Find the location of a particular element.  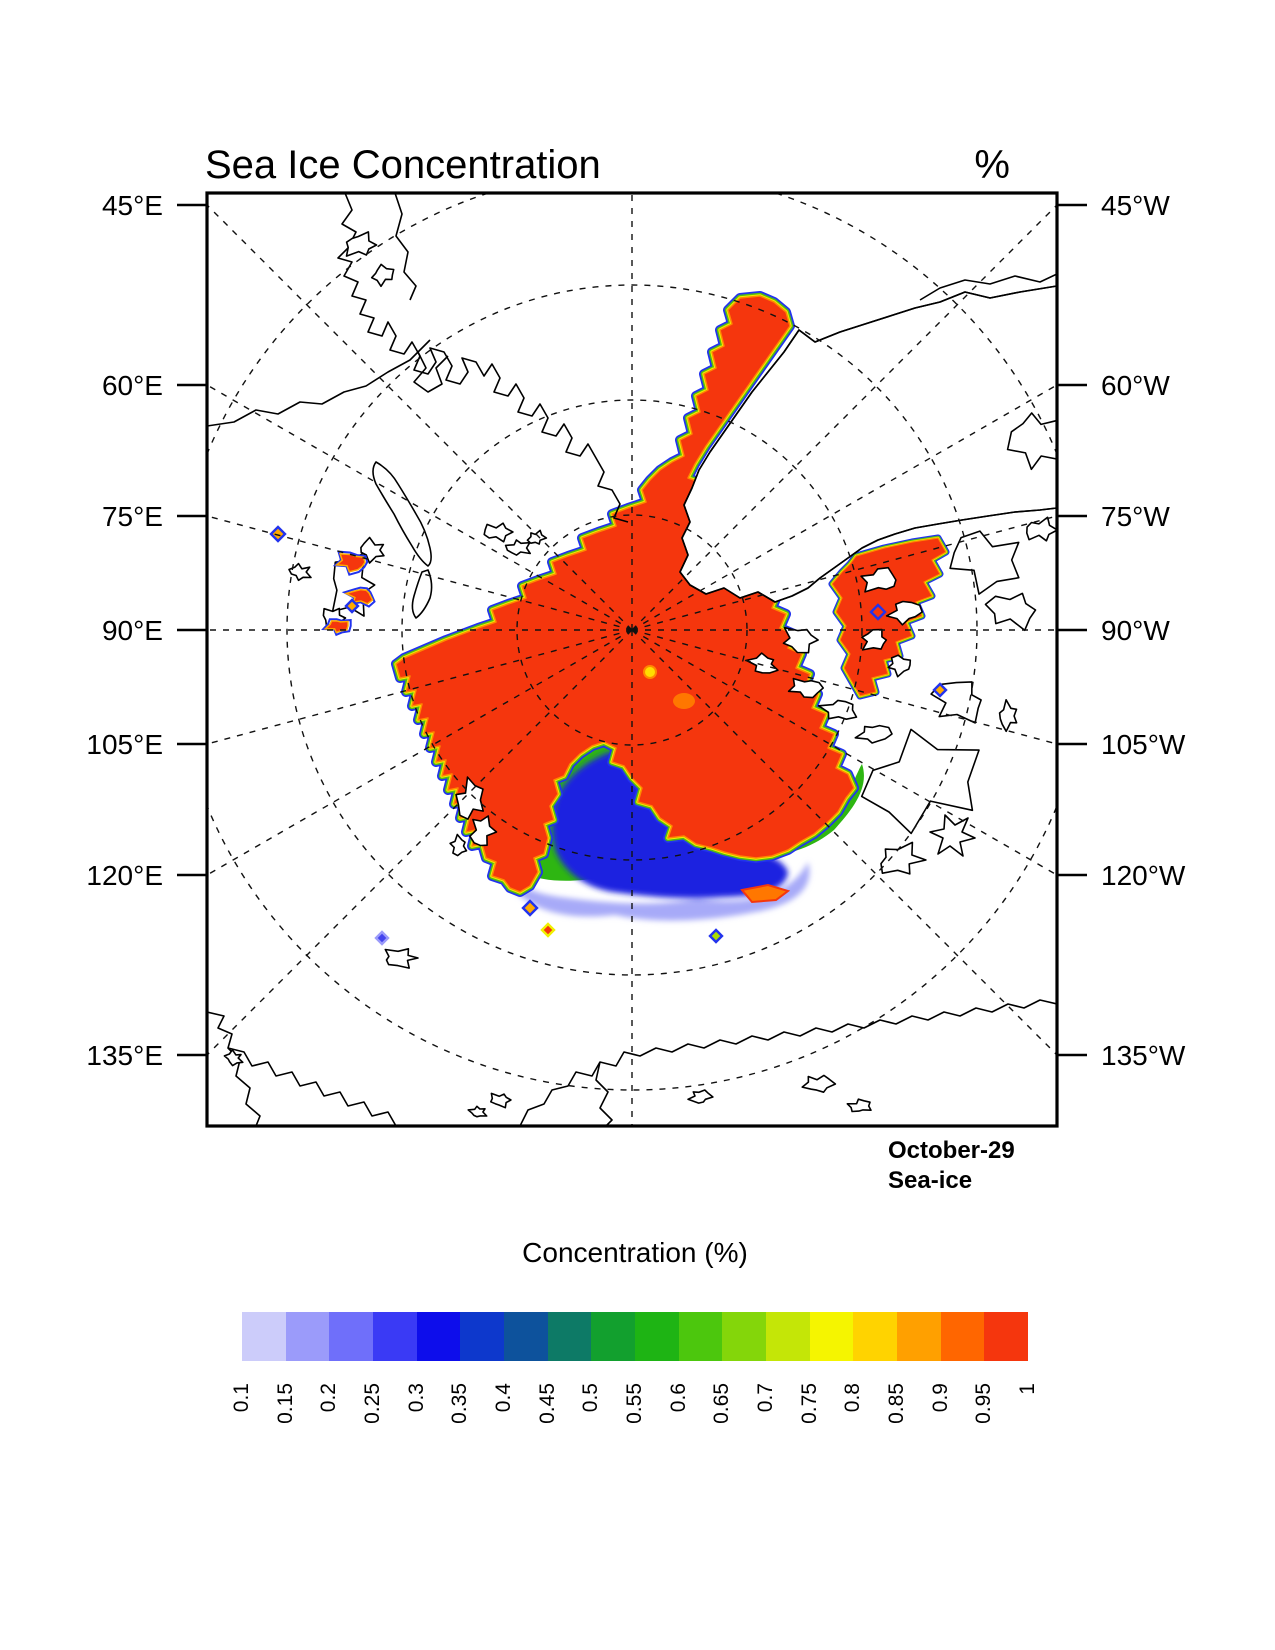

coastal-ice-patch is located at coordinates (350, 563).